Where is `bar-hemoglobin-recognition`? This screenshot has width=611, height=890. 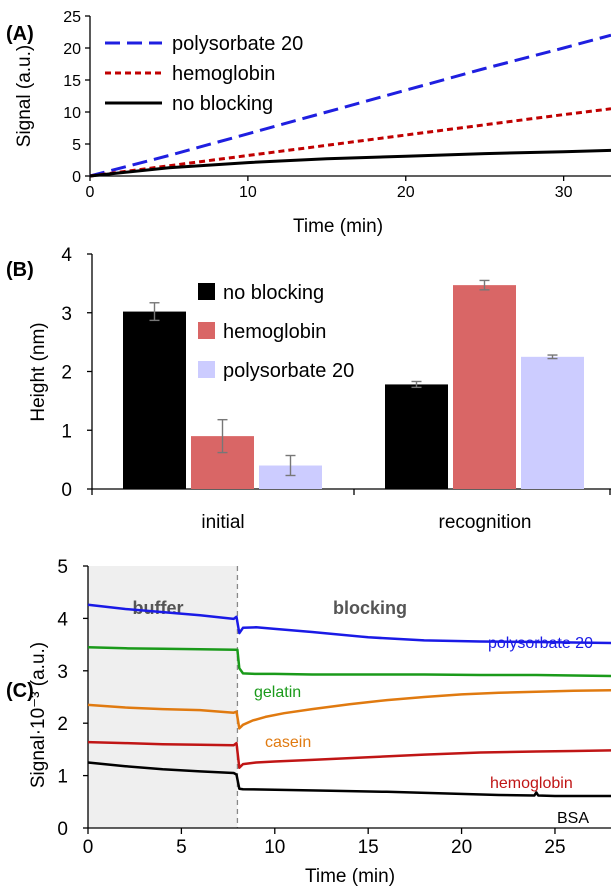
bar-hemoglobin-recognition is located at coordinates (484, 387).